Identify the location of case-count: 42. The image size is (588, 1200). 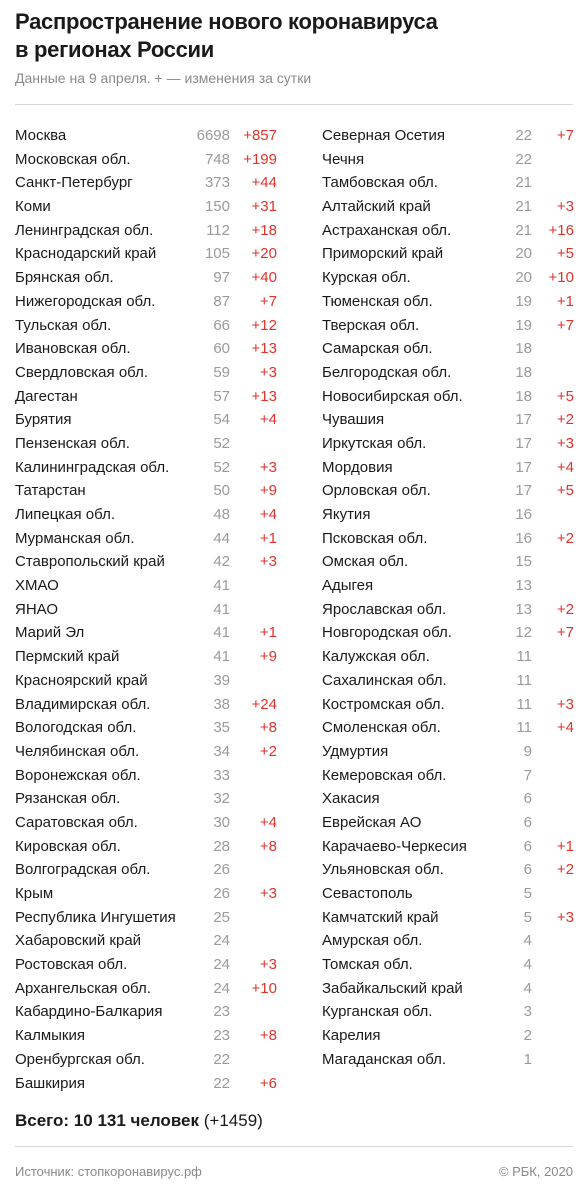
(221, 562).